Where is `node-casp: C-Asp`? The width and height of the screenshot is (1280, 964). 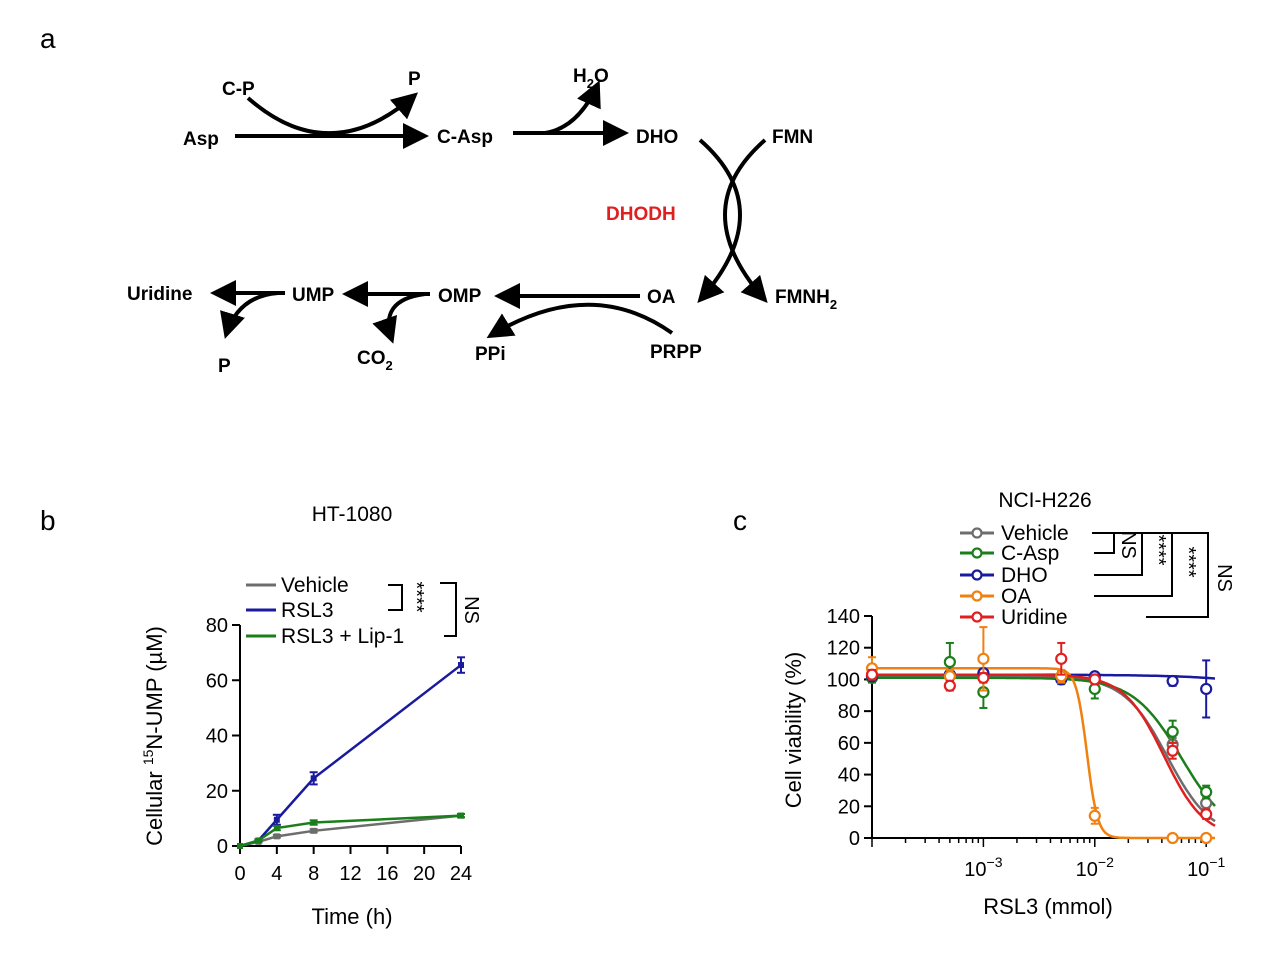
node-casp: C-Asp is located at coordinates (465, 137).